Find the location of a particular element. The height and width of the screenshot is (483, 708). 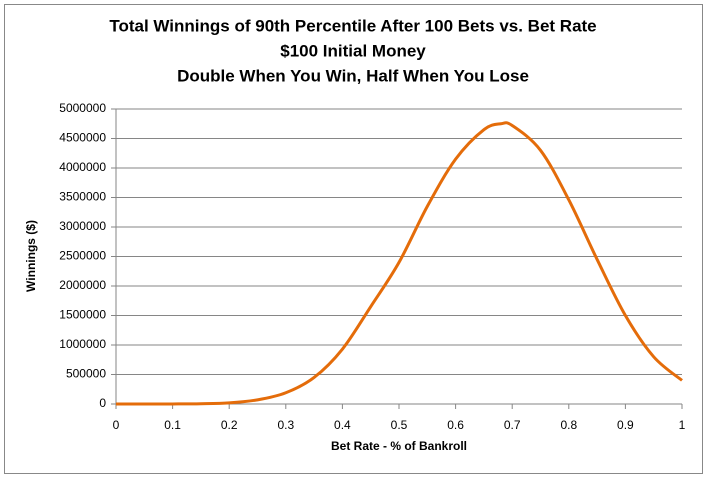

y-tick-label: 3500000 is located at coordinates (82, 197).